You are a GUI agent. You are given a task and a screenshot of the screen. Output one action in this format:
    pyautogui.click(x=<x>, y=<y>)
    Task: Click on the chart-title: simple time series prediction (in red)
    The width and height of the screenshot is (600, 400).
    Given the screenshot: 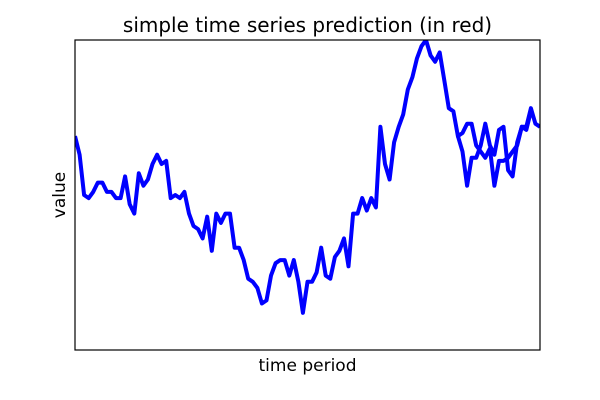 What is the action you would take?
    pyautogui.click(x=307, y=25)
    